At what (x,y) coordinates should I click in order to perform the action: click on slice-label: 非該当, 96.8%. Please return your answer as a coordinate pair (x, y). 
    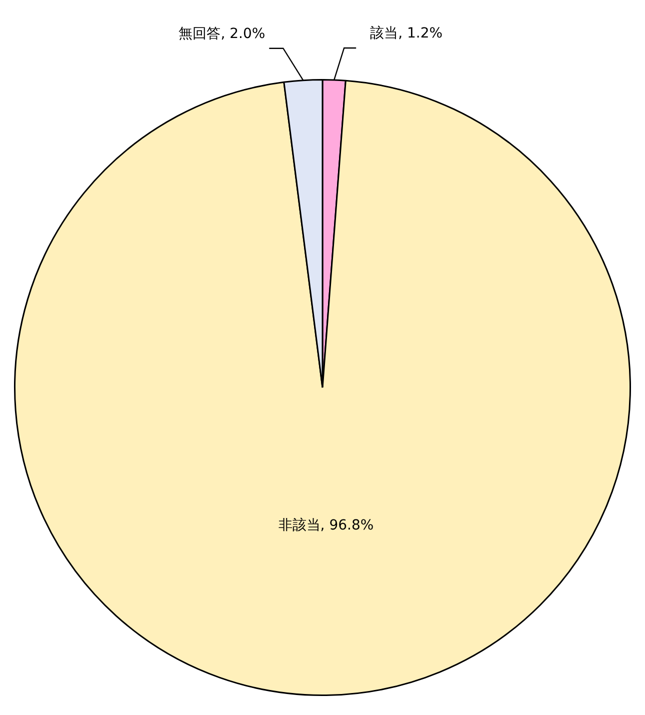
    Looking at the image, I should click on (326, 526).